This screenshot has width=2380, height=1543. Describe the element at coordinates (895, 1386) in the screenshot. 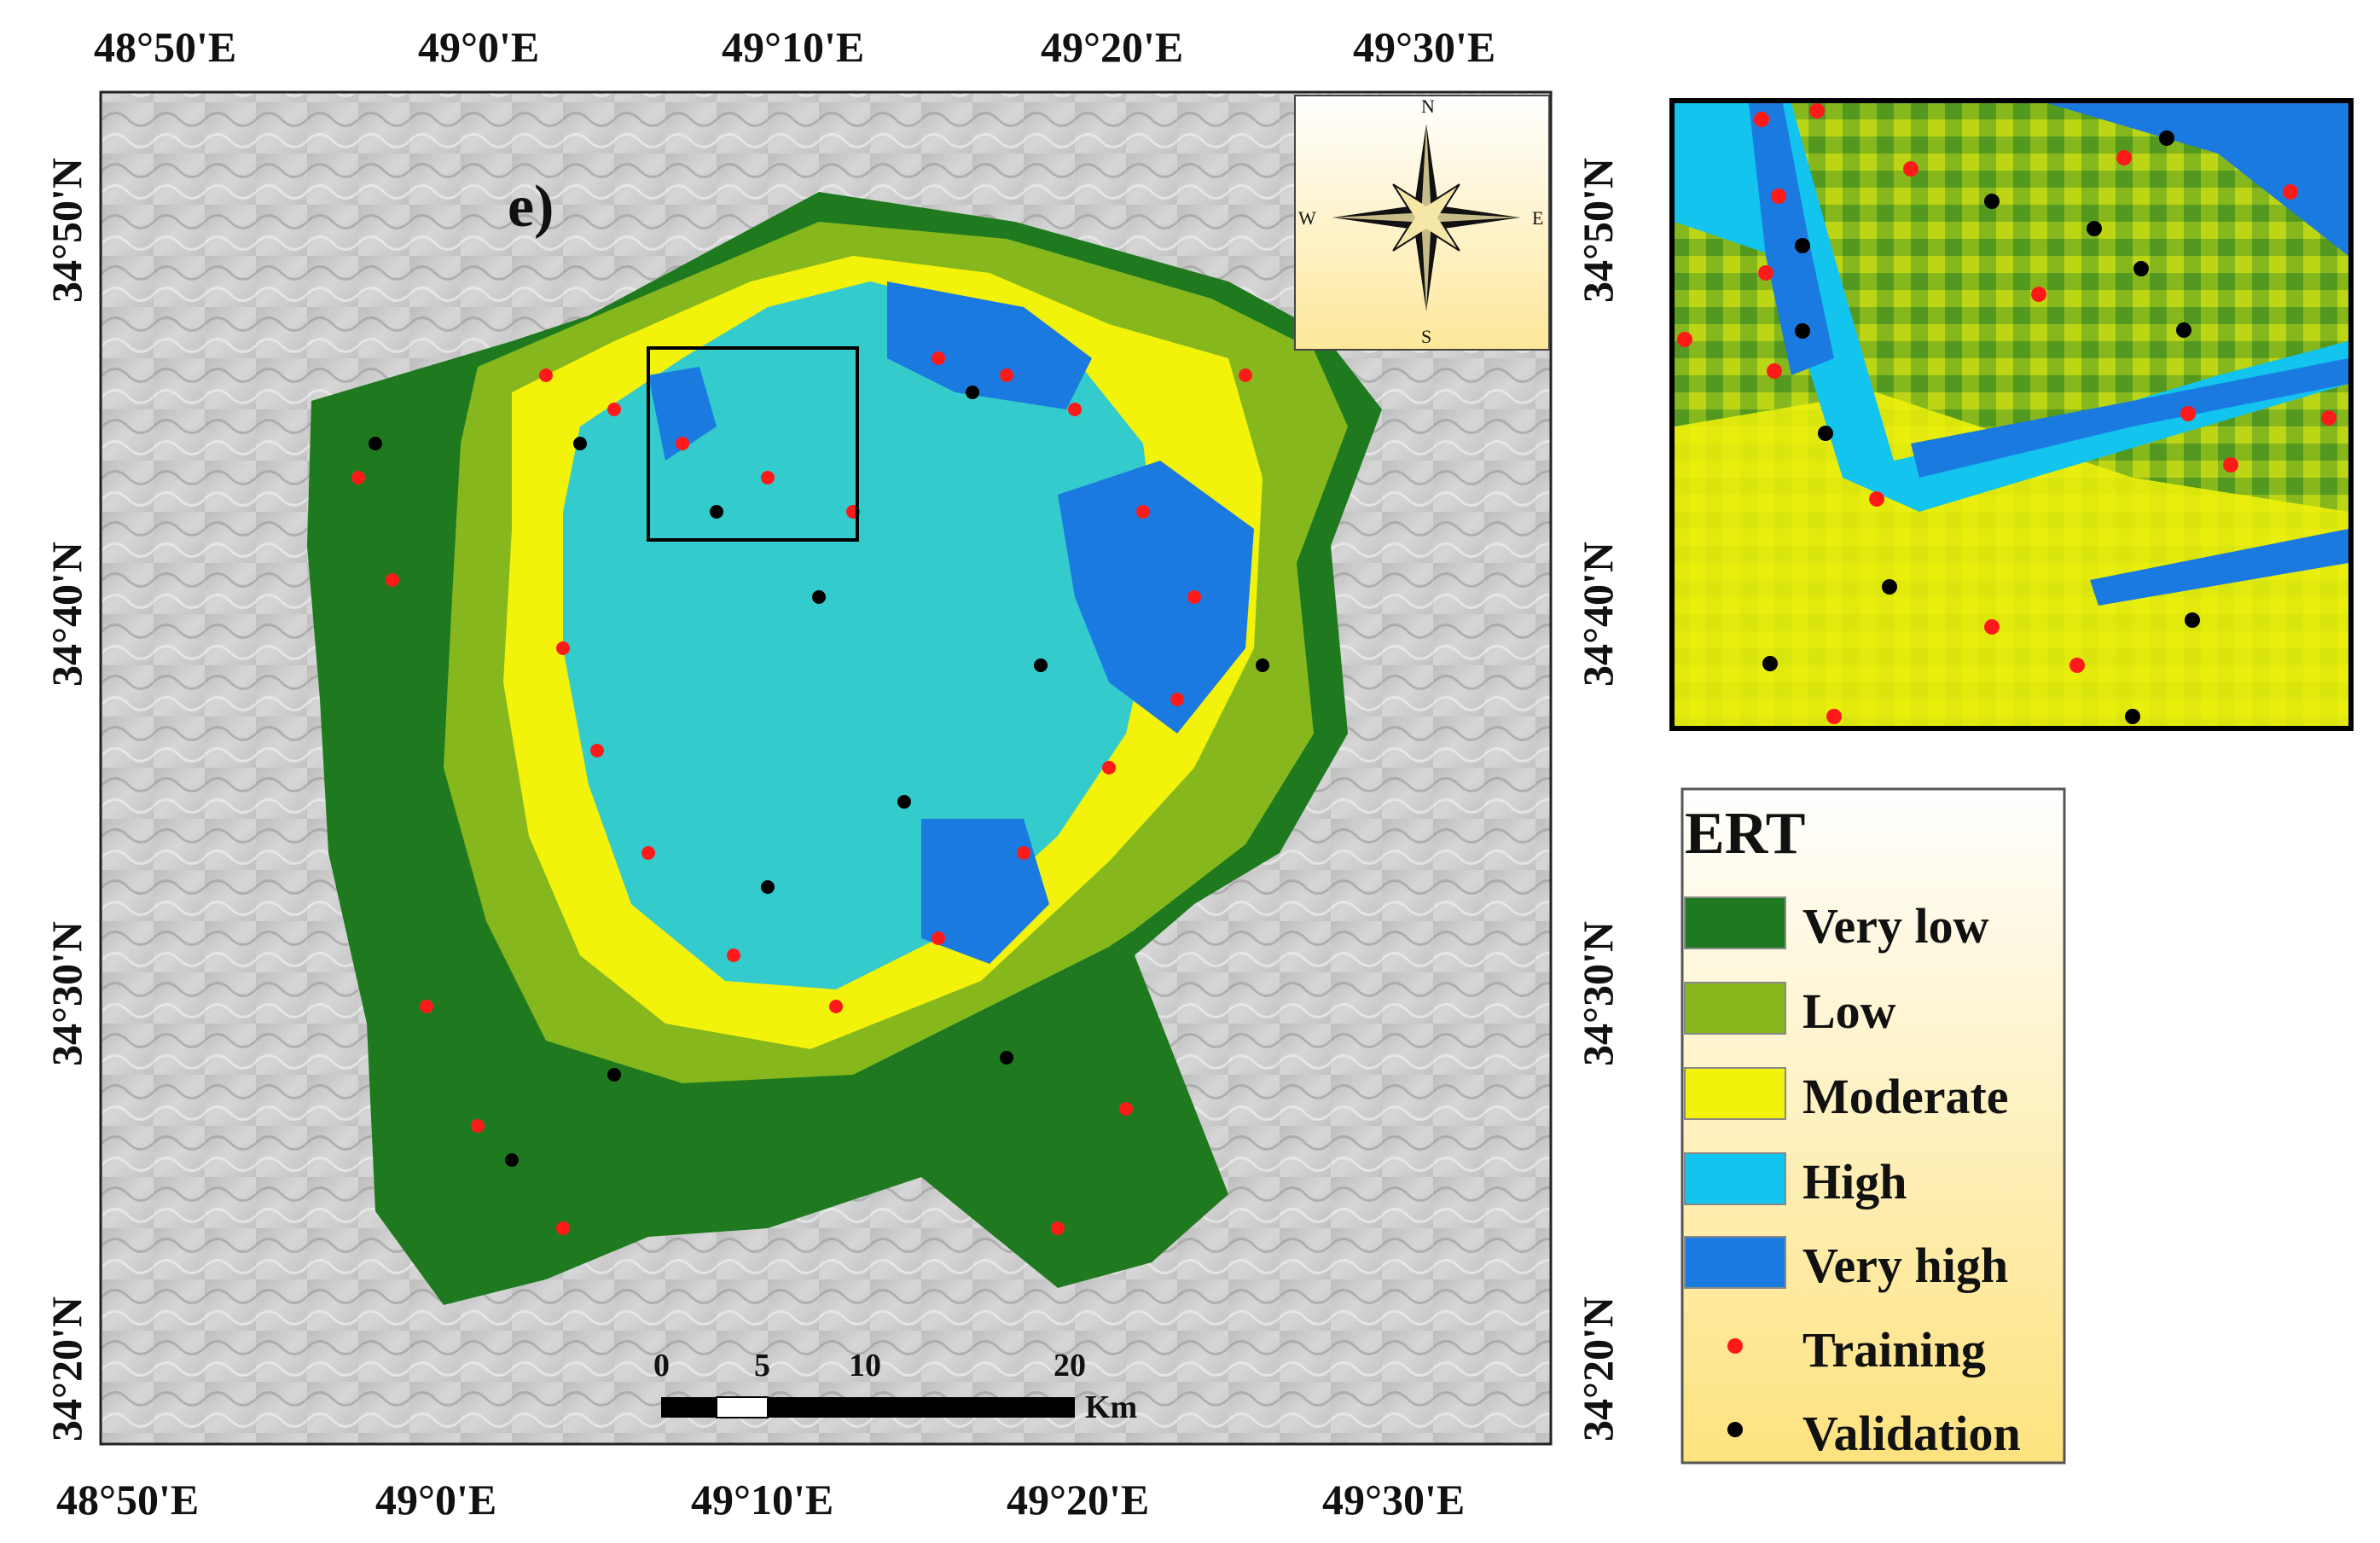

I see `scale-bar: 0 5 10 20 Km` at that location.